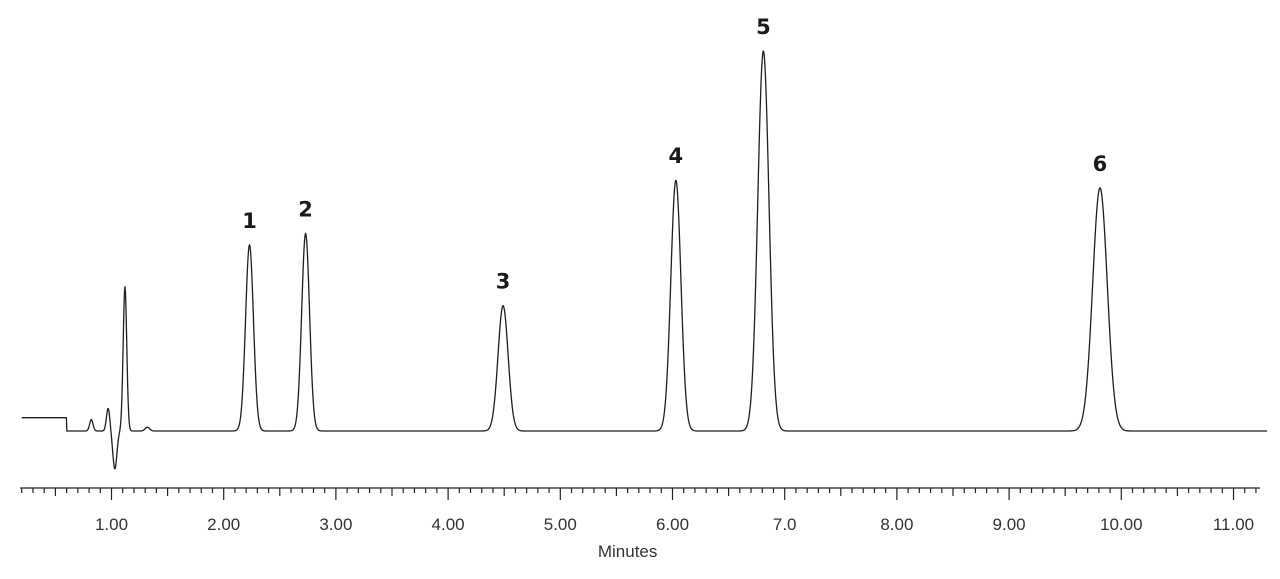  I want to click on peak-label: 4, so click(676, 156).